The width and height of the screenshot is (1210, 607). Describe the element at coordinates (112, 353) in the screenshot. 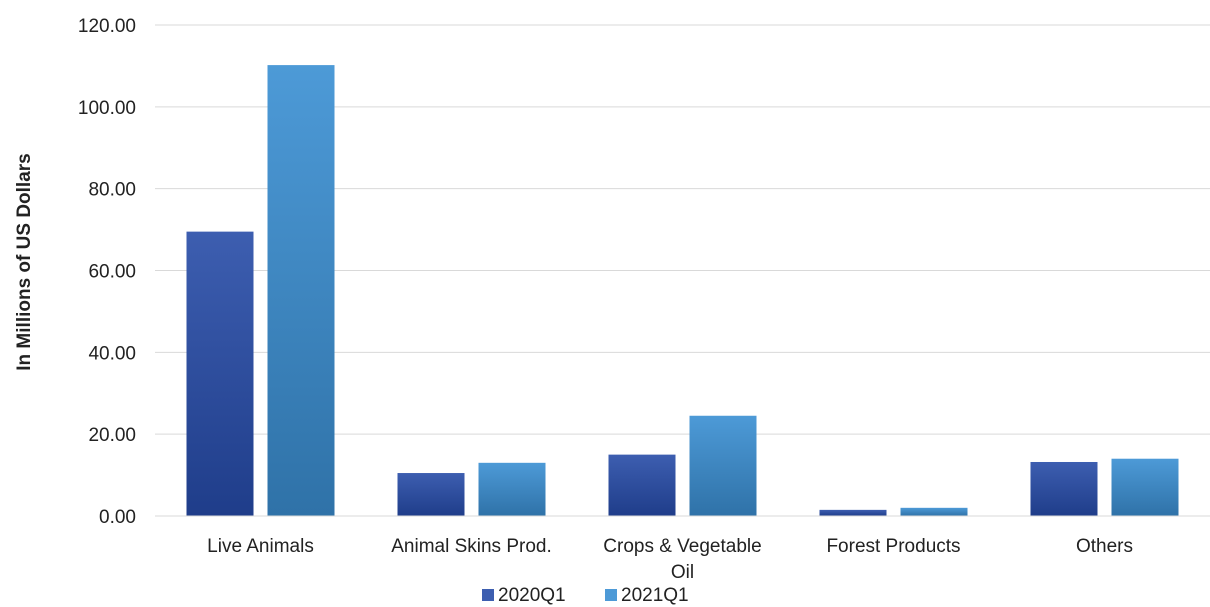

I see `y-tick-label: 40.00` at that location.